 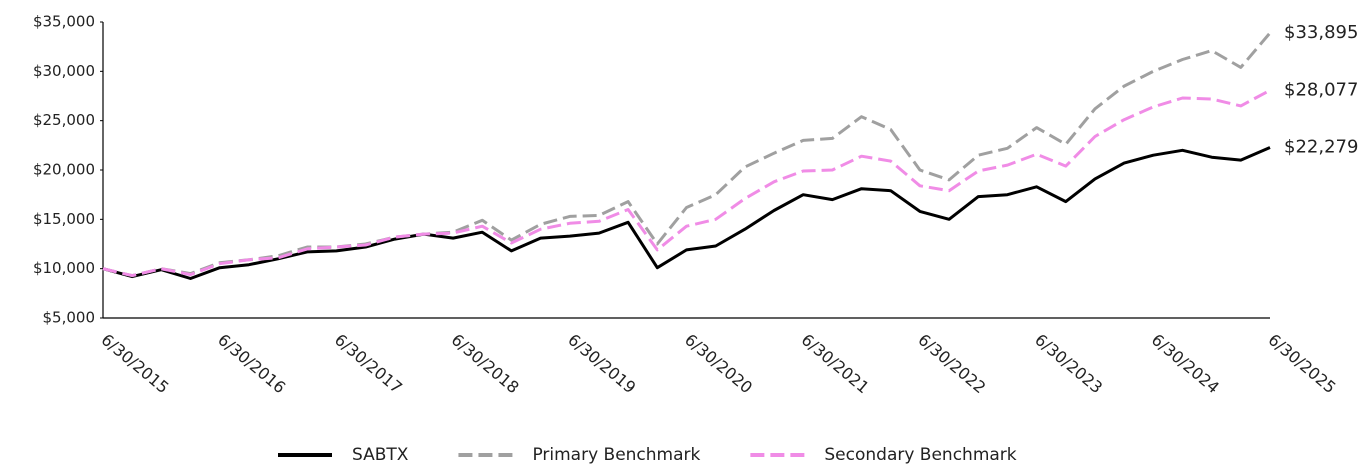 What do you see at coordinates (485, 363) in the screenshot?
I see `x-tick-label: 6/30/2018` at bounding box center [485, 363].